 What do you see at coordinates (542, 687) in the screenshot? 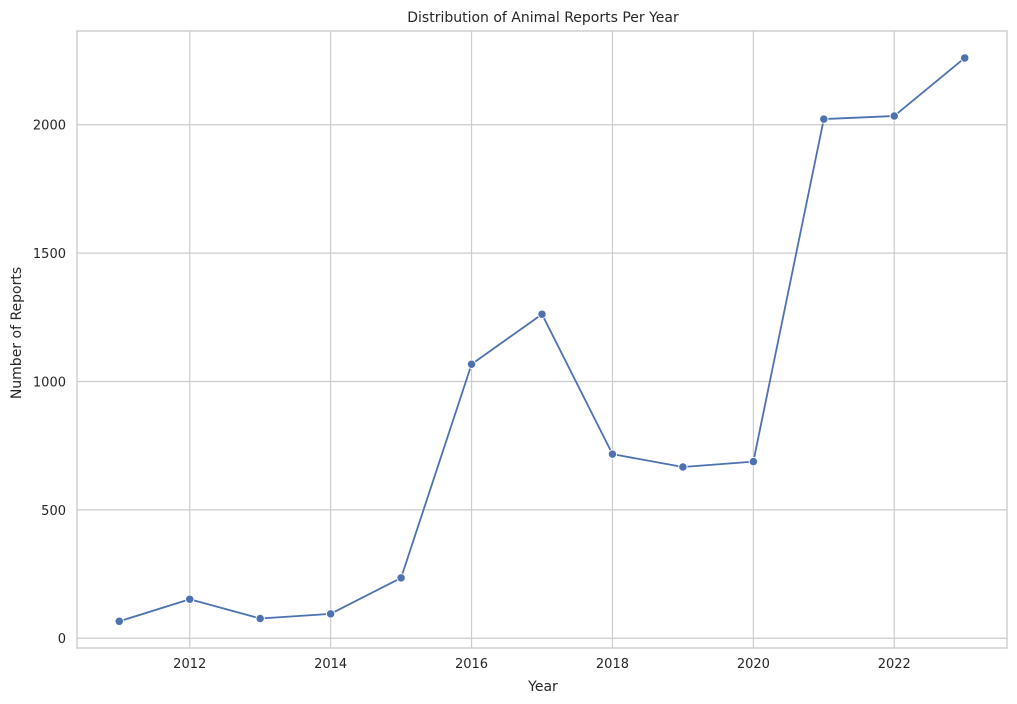
I see `x-axis-label: Year` at bounding box center [542, 687].